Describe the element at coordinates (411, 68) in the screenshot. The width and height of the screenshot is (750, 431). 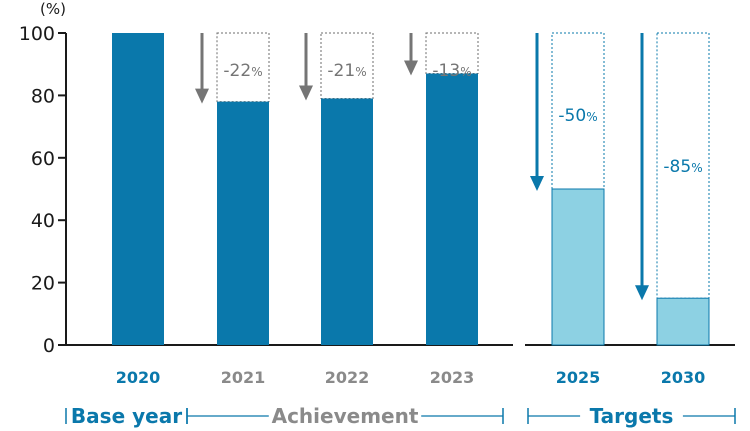
I see `arrow-head-2023` at that location.